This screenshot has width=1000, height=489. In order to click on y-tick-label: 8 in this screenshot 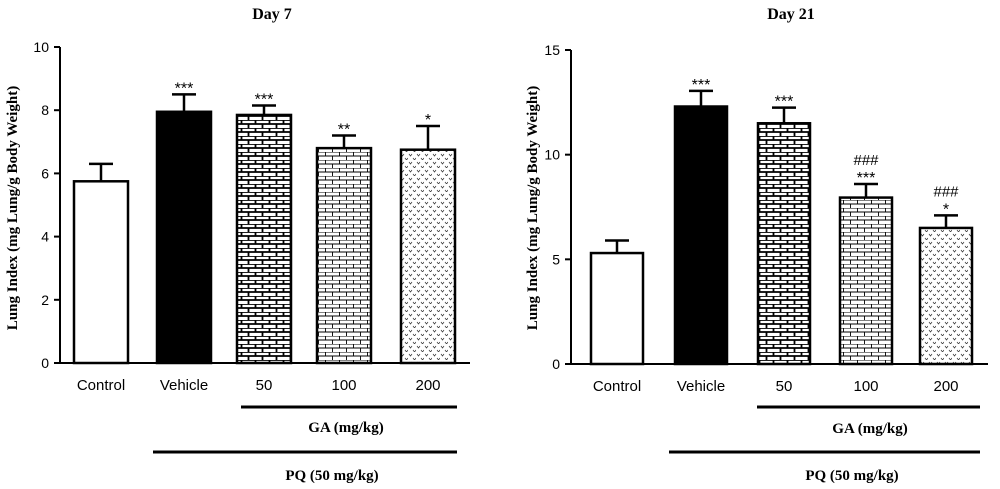, I will do `click(45, 110)`.